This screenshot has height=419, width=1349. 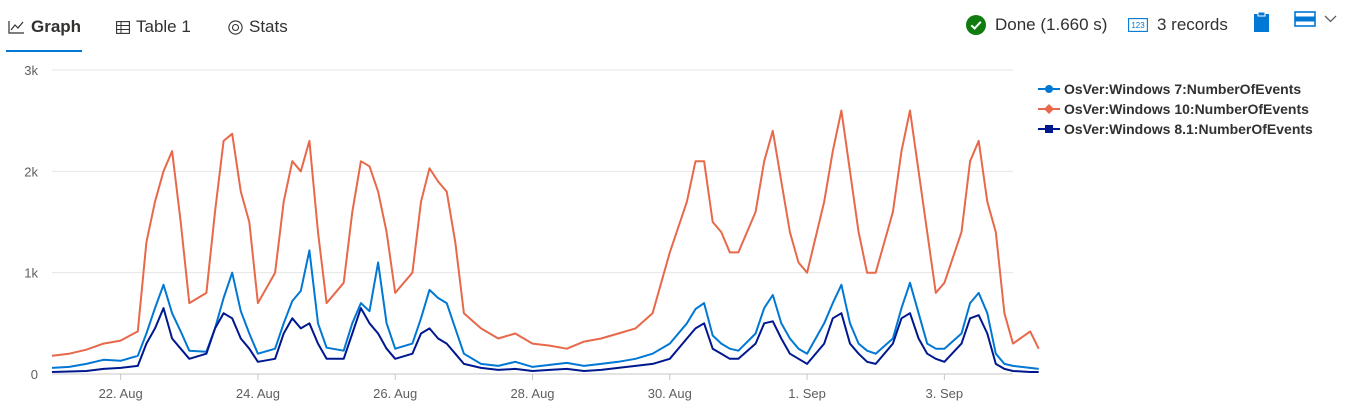 What do you see at coordinates (31, 171) in the screenshot?
I see `y-tick-label: 2k` at bounding box center [31, 171].